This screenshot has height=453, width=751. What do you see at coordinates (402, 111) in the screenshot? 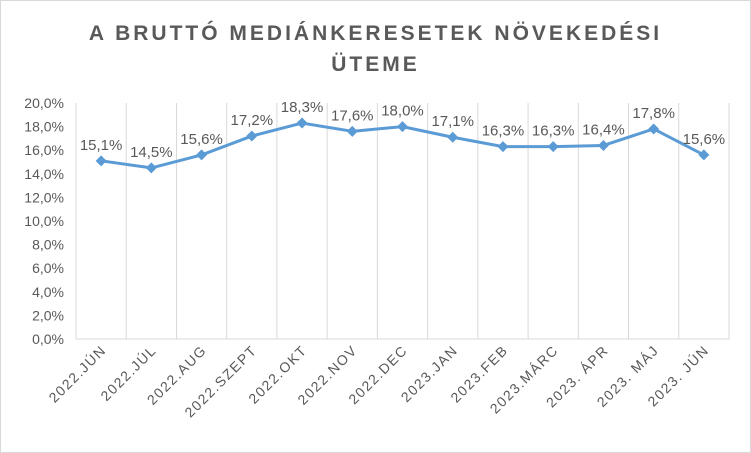
I see `data-label: 18,0%` at bounding box center [402, 111].